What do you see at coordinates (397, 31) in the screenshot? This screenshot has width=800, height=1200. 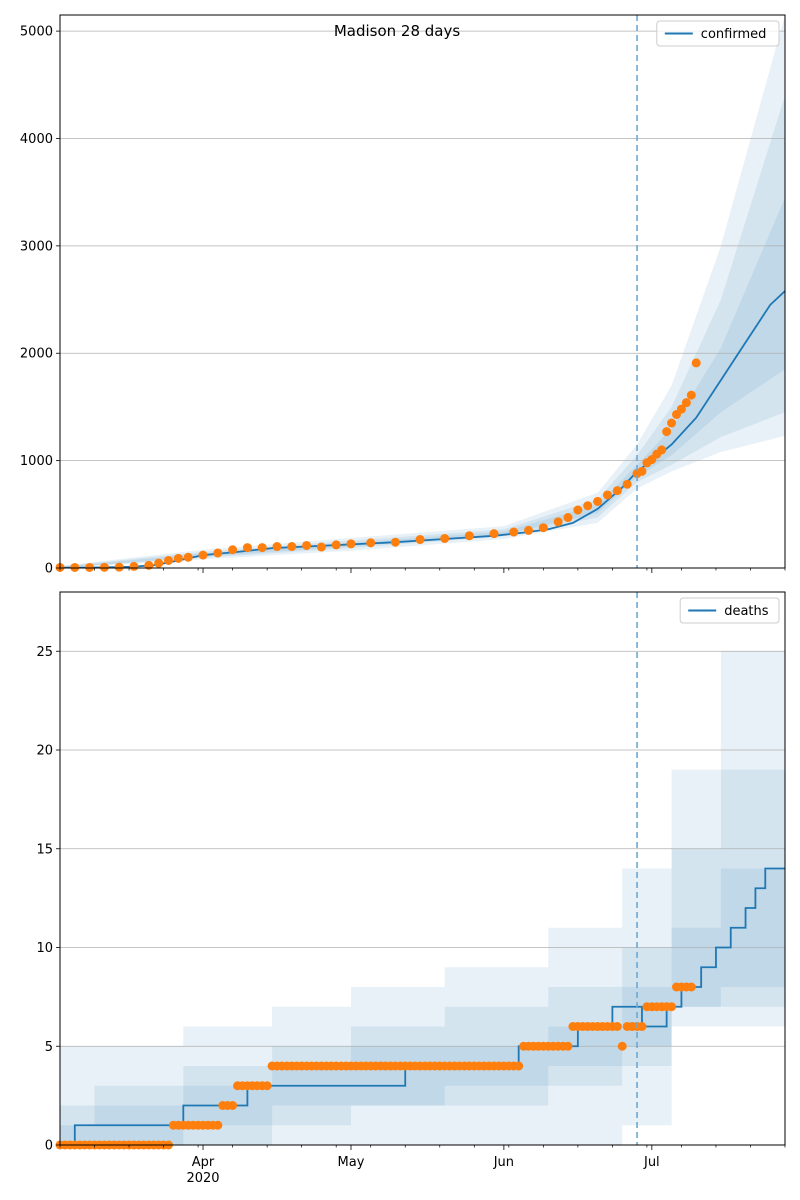 I see `chart-title: Madison 28 days` at bounding box center [397, 31].